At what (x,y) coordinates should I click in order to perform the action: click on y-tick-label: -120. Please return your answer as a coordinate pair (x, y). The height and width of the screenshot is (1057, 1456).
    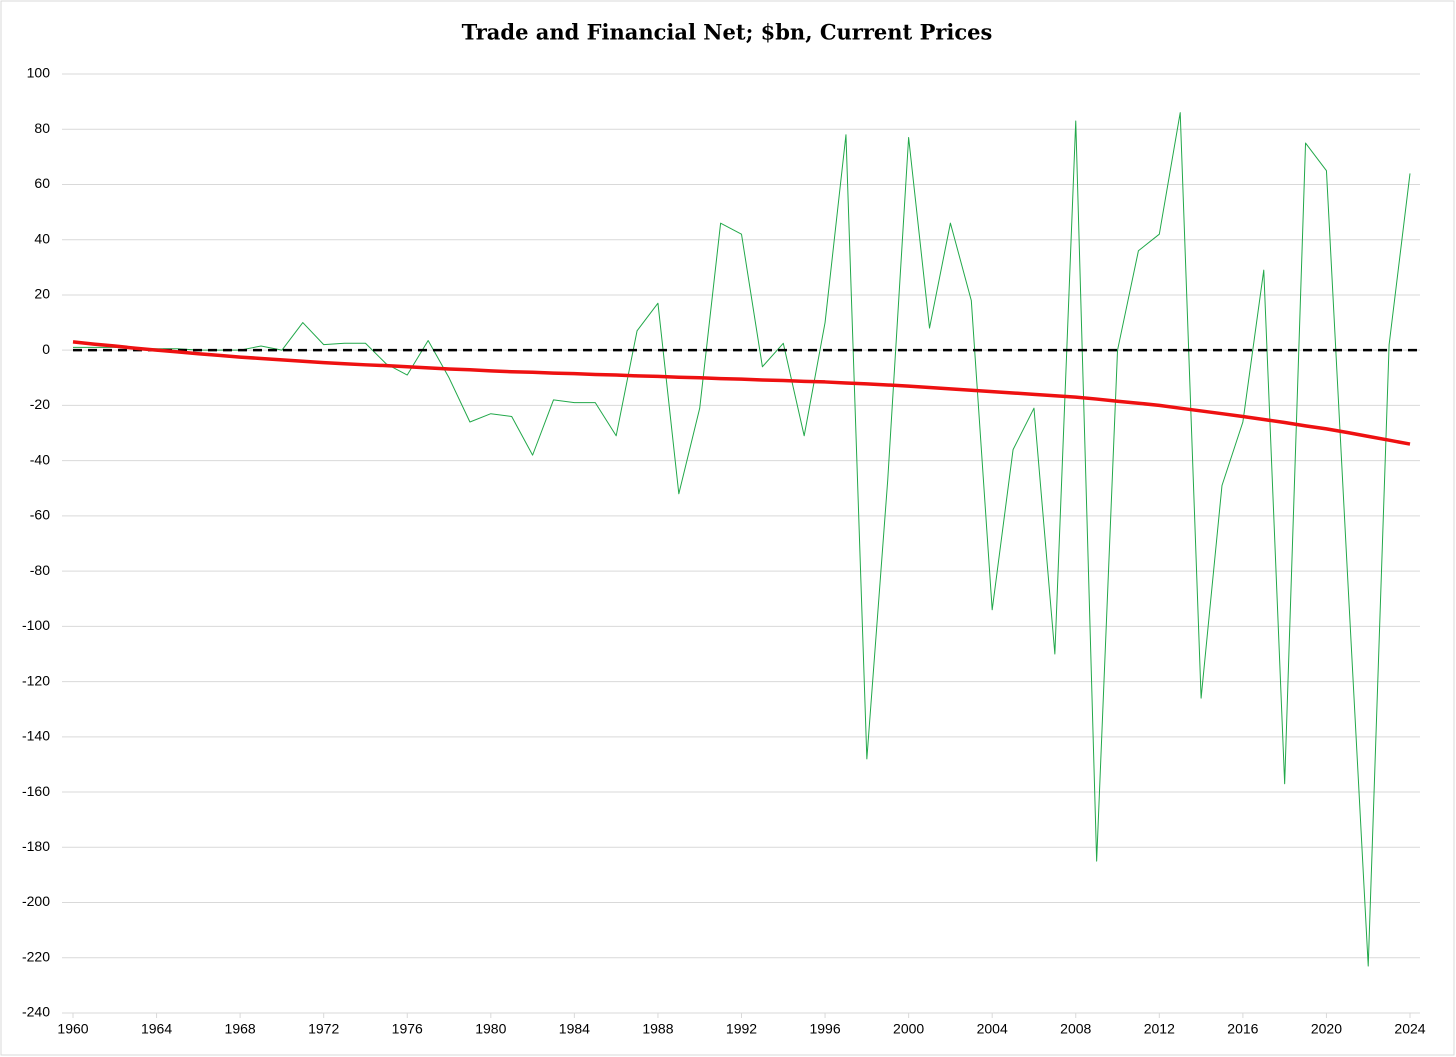
    Looking at the image, I should click on (36, 680).